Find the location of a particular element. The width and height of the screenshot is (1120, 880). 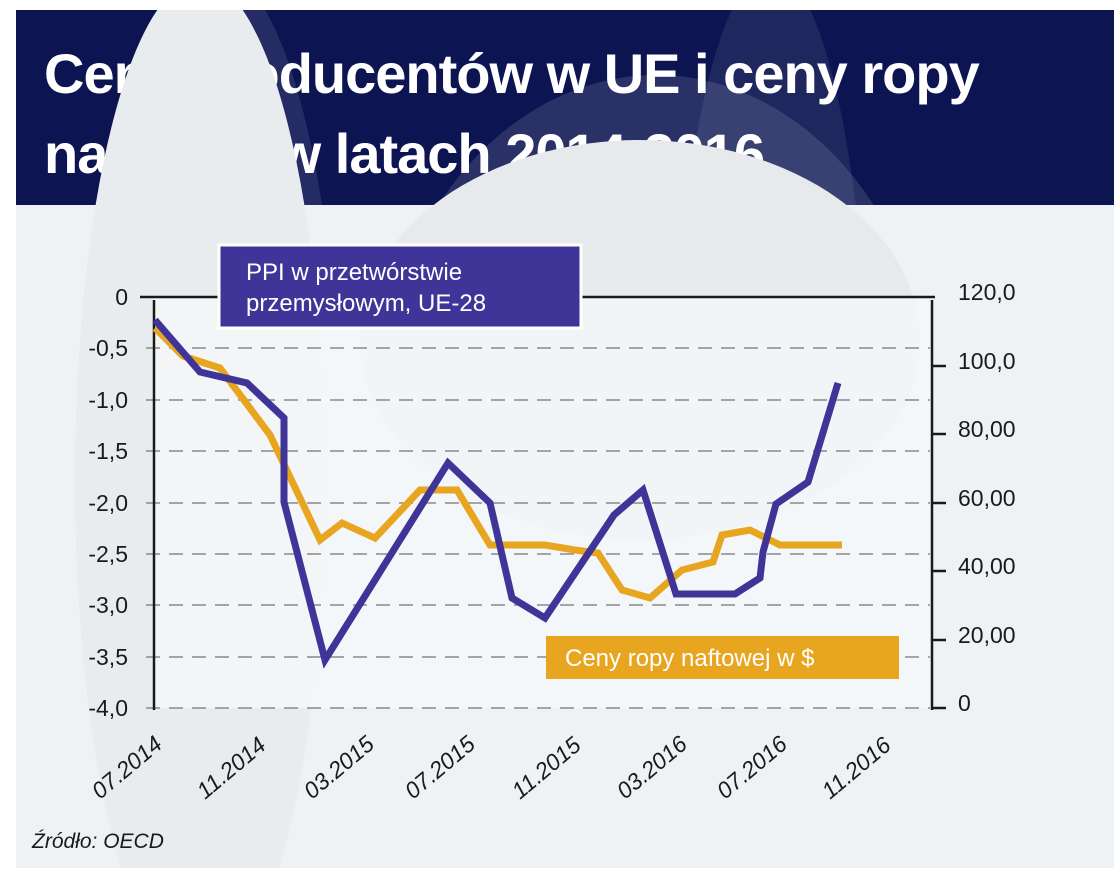

oil-legend: Ceny ropy naftowej w $ is located at coordinates (722, 657).